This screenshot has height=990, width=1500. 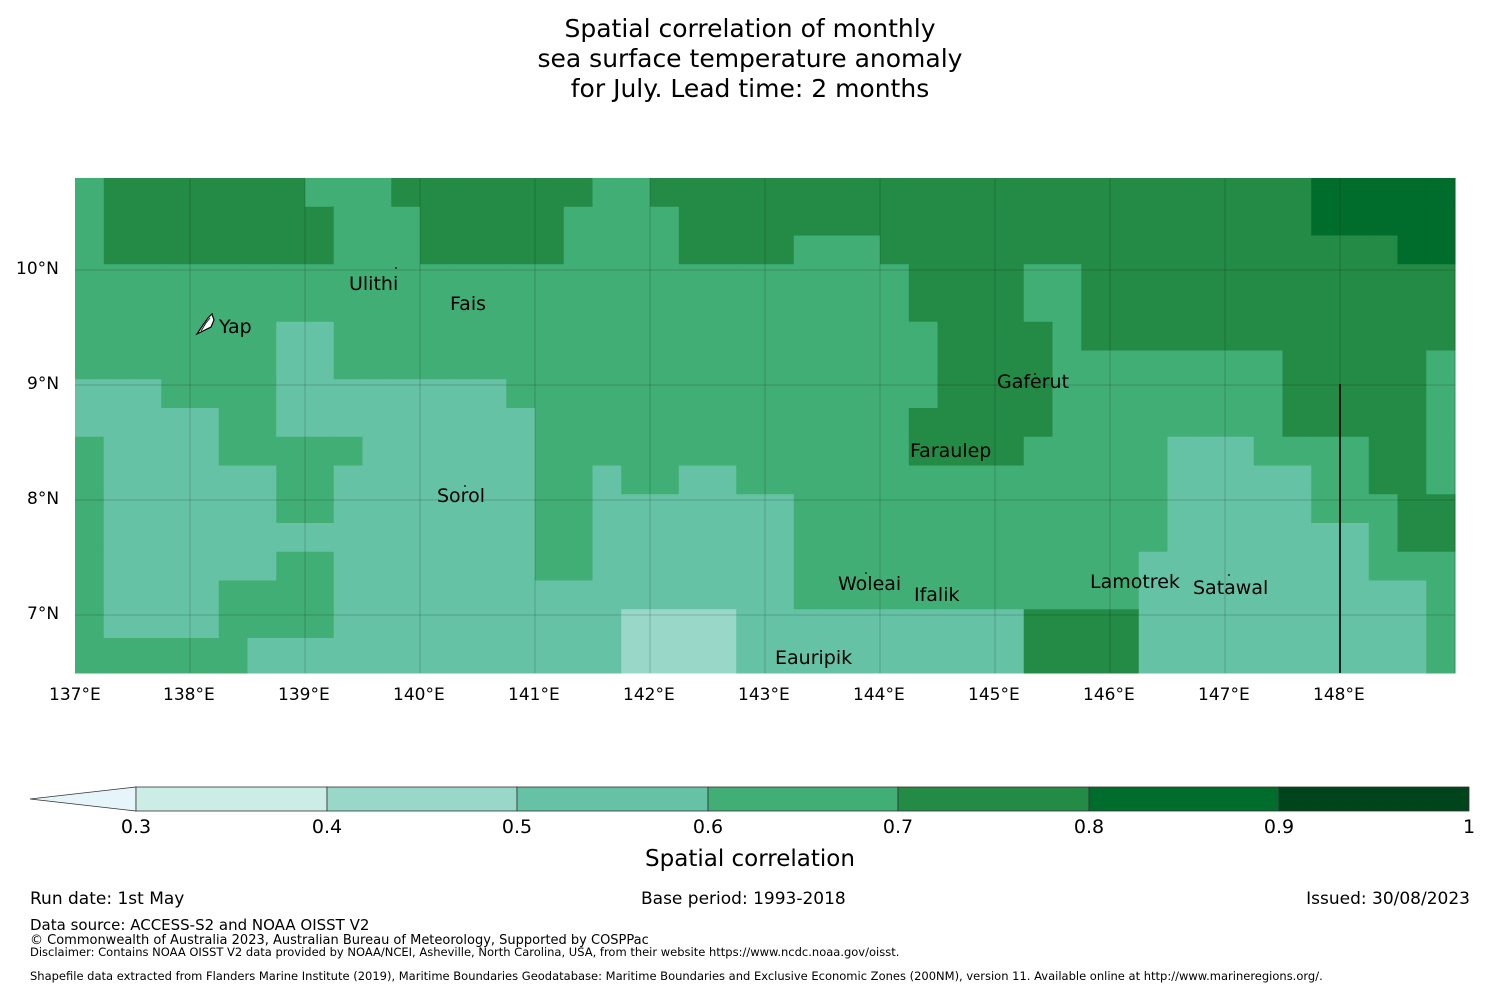 What do you see at coordinates (461, 496) in the screenshot?
I see `island-label-sorol: Sorol` at bounding box center [461, 496].